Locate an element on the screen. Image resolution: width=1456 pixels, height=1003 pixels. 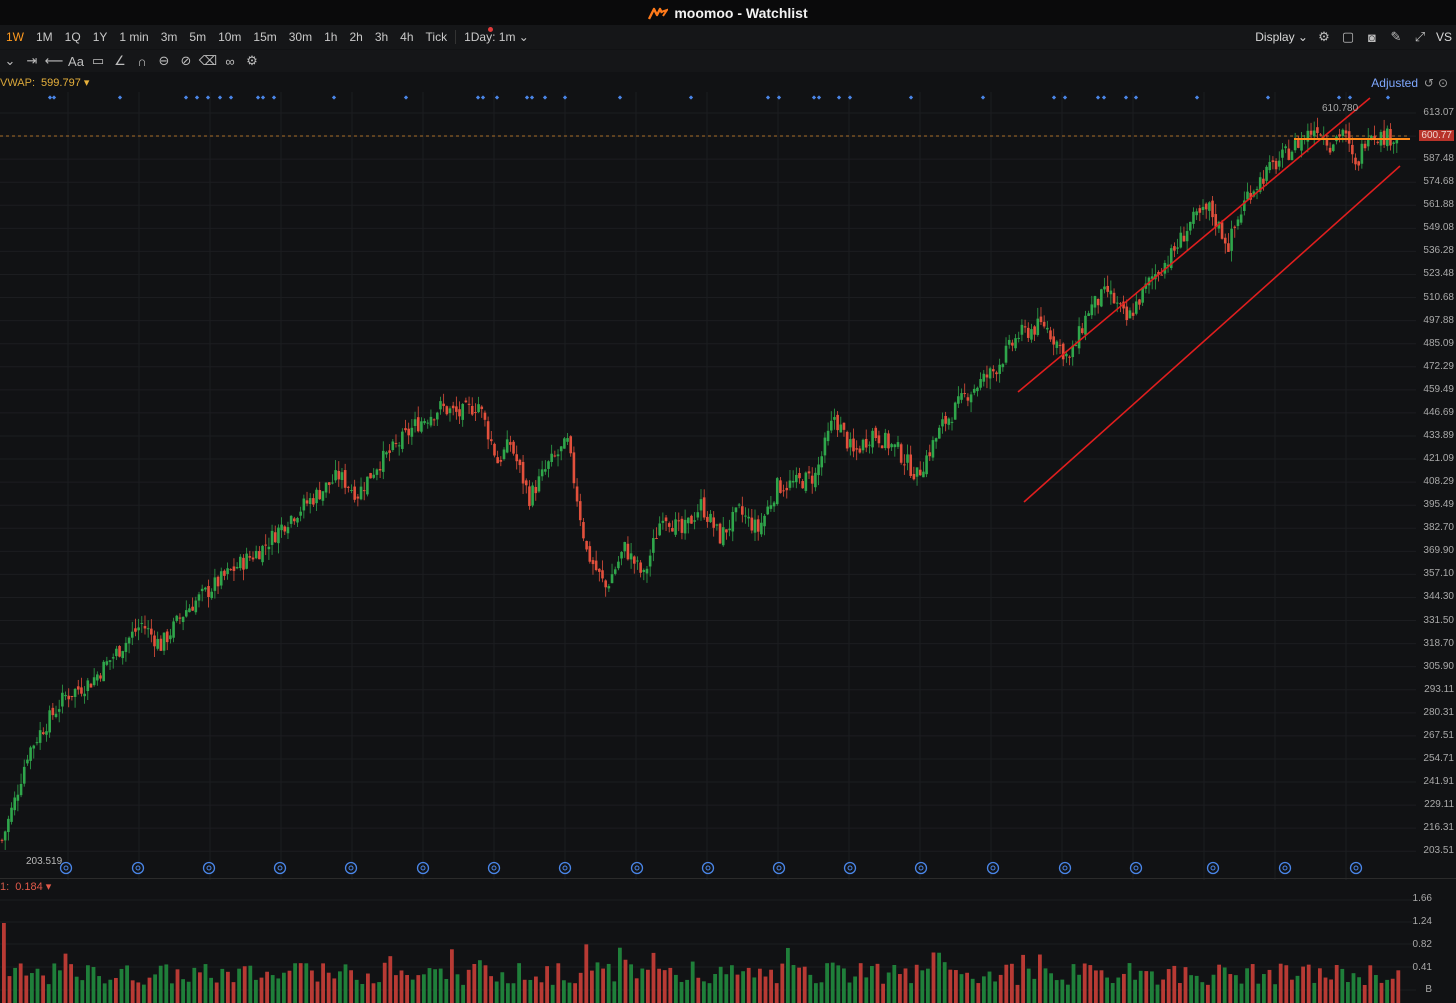
layout-square-icon: ▢ is located at coordinates (1348, 36).